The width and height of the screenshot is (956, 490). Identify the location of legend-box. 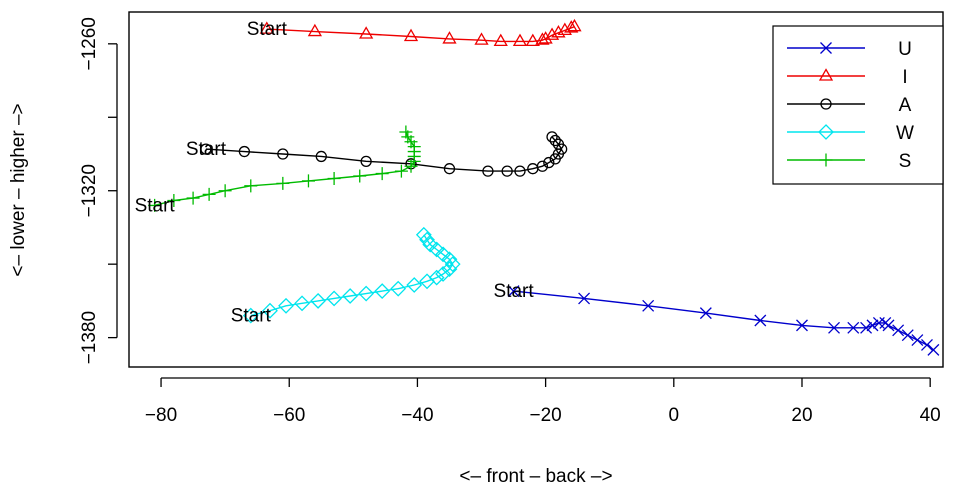
(858, 105).